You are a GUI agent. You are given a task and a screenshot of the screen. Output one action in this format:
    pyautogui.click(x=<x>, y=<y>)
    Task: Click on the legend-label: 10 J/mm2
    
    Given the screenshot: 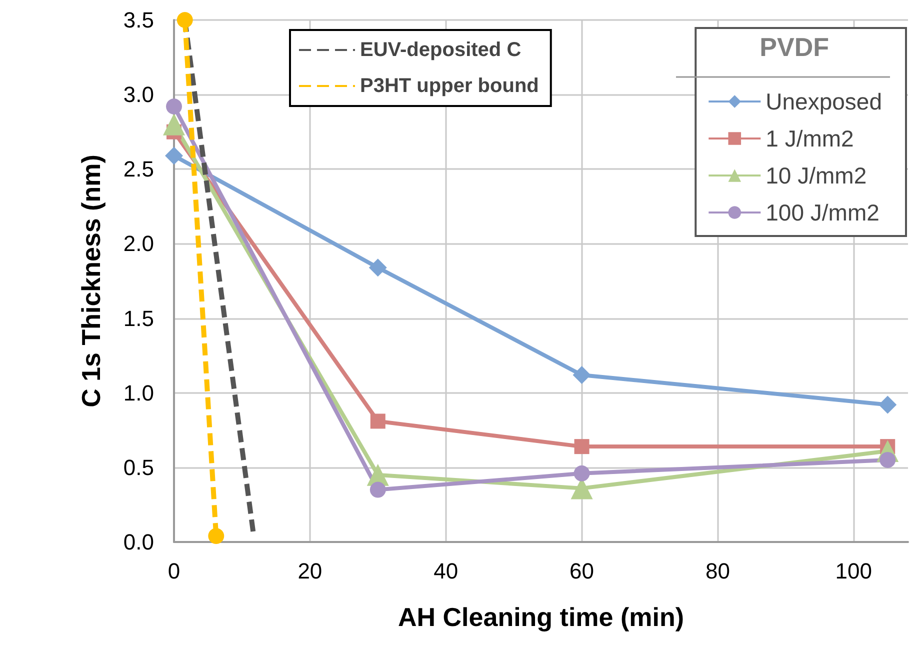 What is the action you would take?
    pyautogui.click(x=816, y=175)
    